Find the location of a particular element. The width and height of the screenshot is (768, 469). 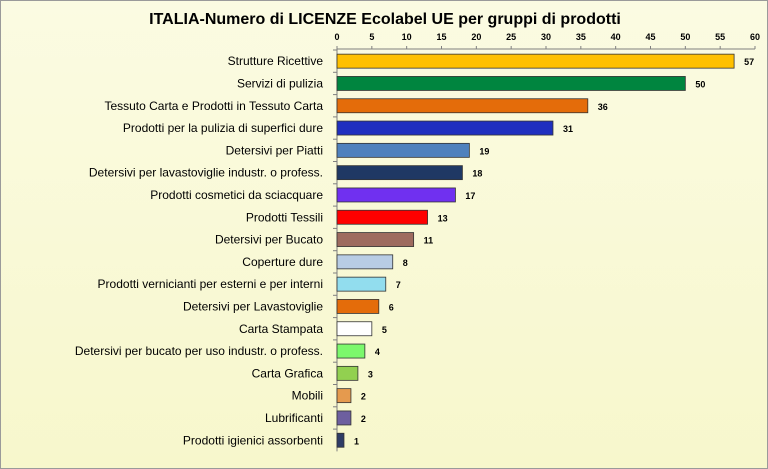

value-label: 19 is located at coordinates (484, 151).